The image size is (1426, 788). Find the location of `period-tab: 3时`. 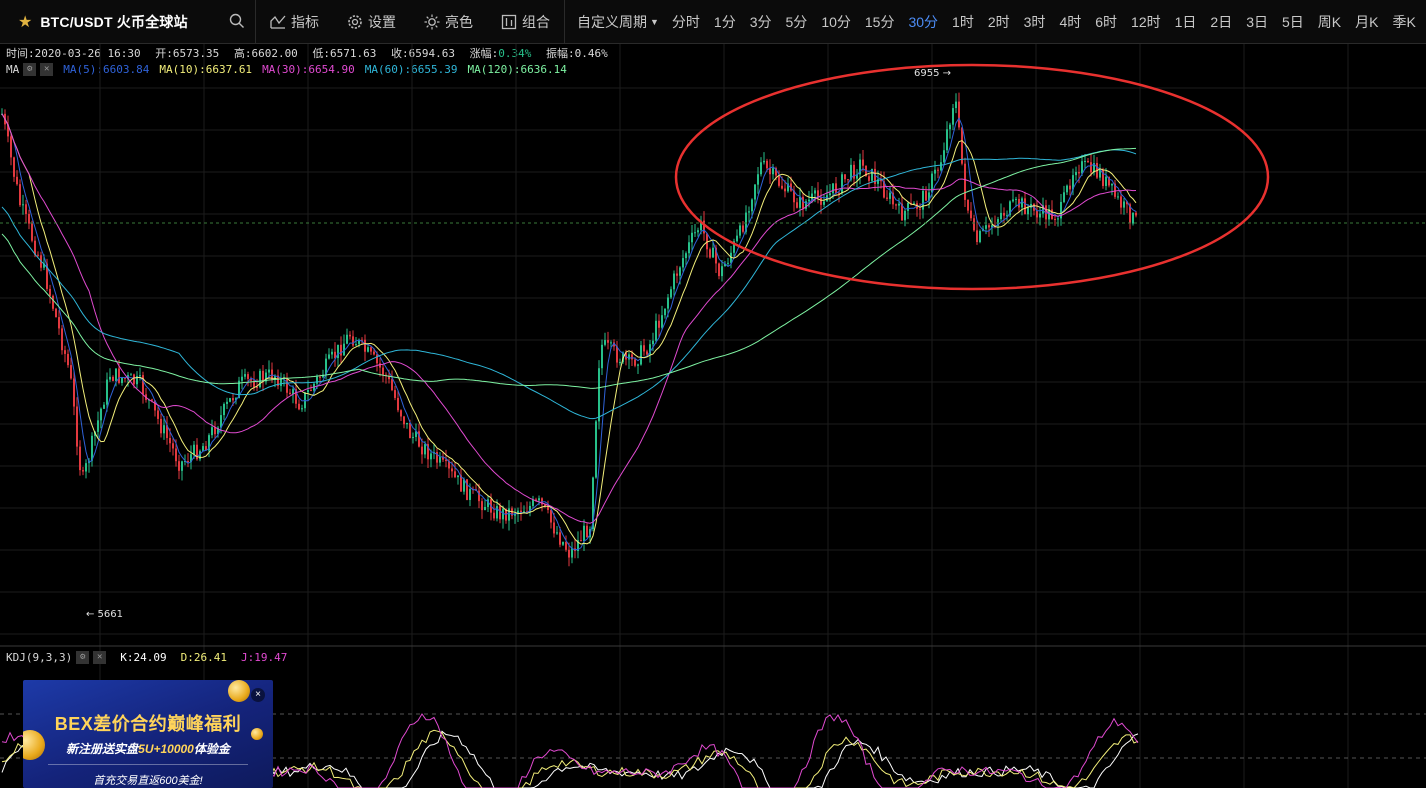

period-tab: 3时 is located at coordinates (1034, 21).